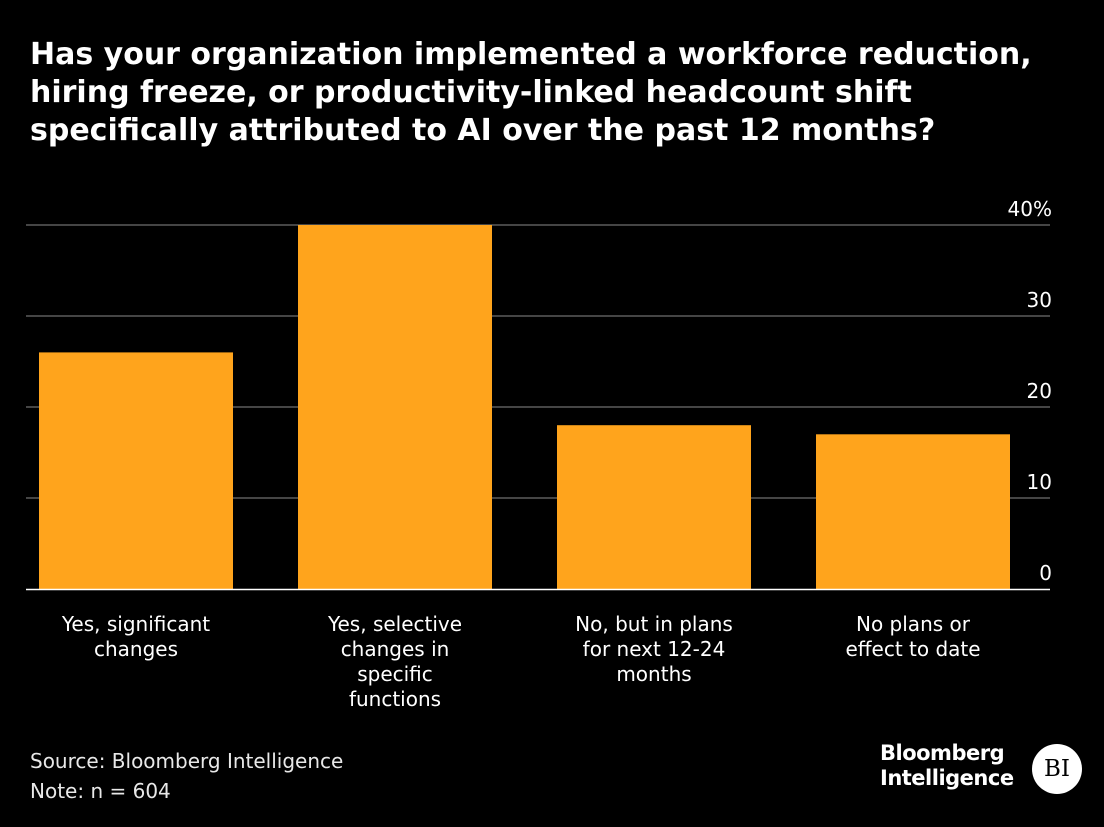 The width and height of the screenshot is (1104, 827). Describe the element at coordinates (395, 649) in the screenshot. I see `x-tick-label: changes in` at that location.